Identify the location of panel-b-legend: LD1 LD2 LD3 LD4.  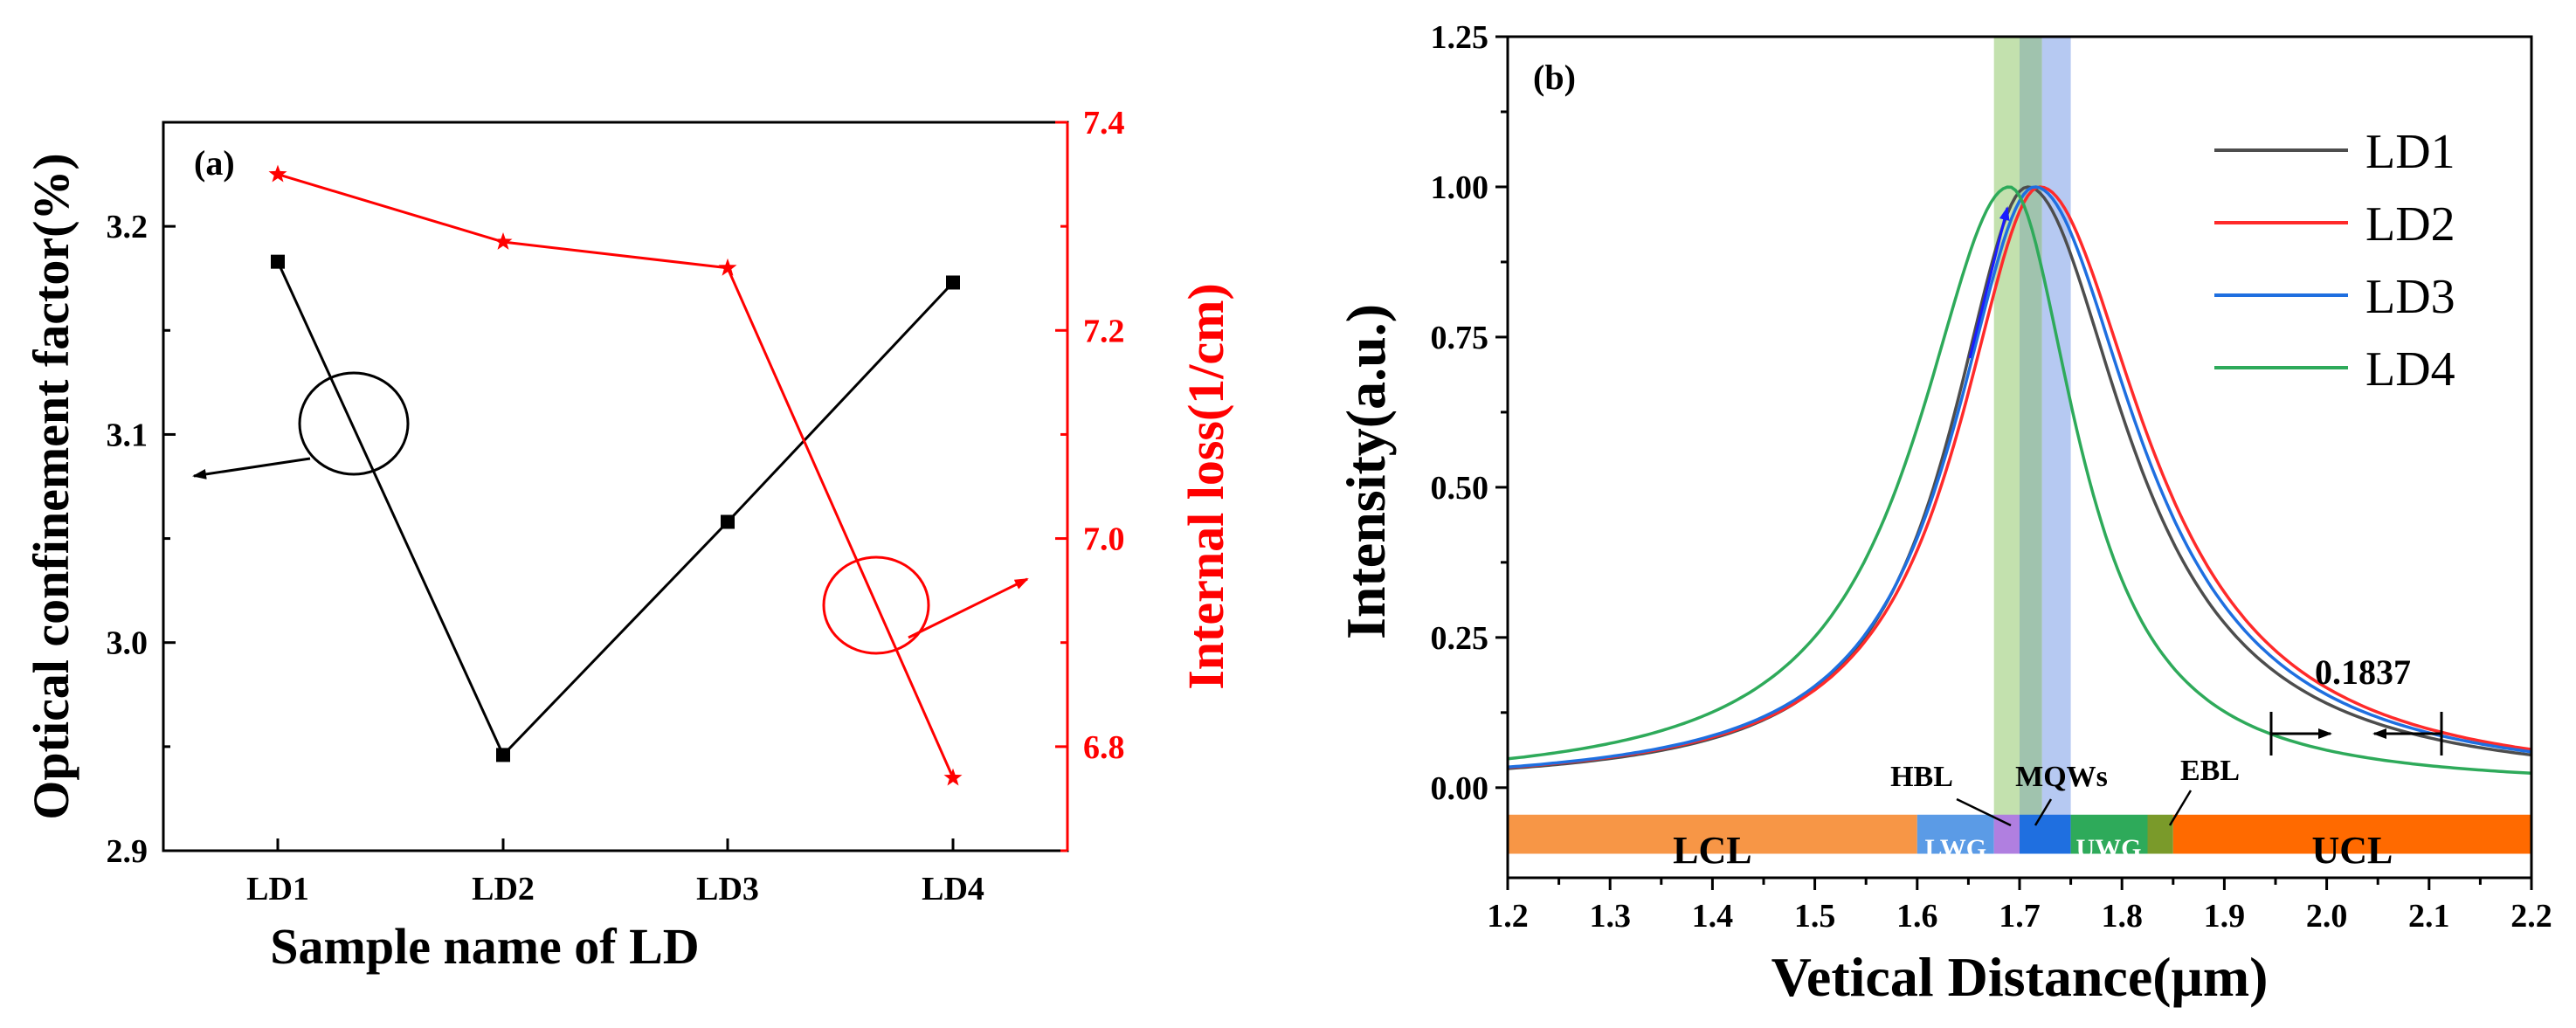
(2334, 261).